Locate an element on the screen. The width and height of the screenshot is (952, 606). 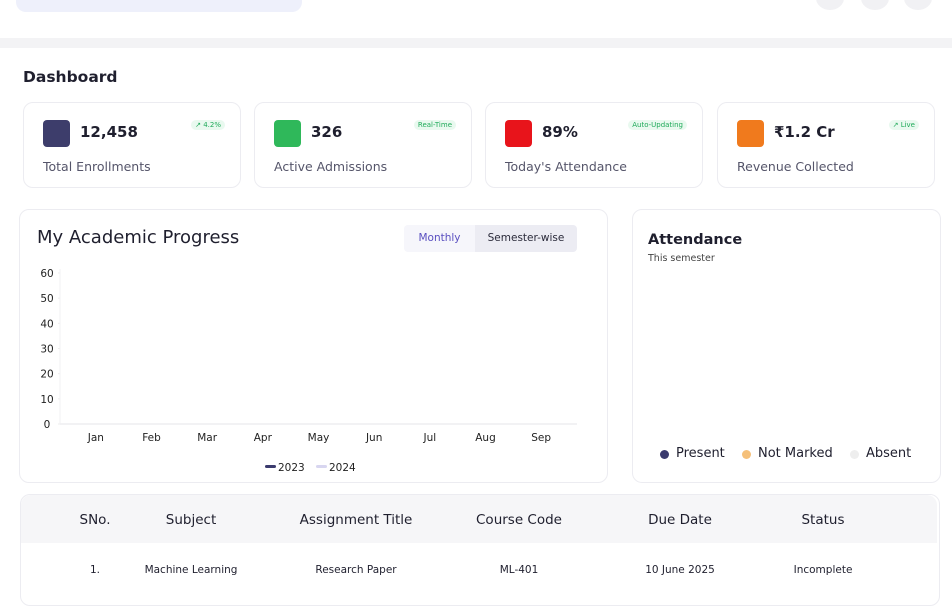
stat-value: ₹1.2 Cr is located at coordinates (804, 132).